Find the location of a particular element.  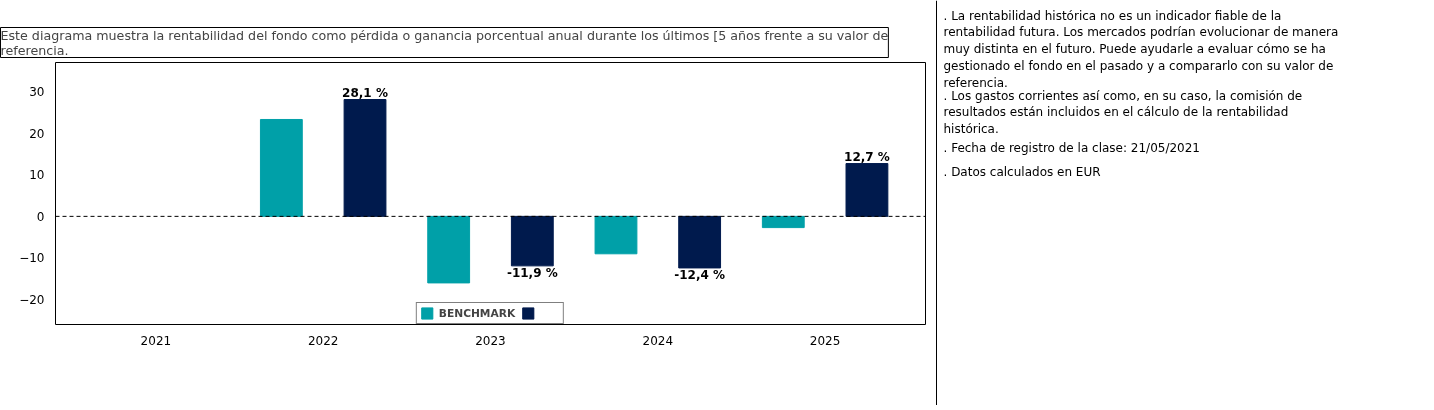

text: . Datos calculados en EUR is located at coordinates (1022, 171).